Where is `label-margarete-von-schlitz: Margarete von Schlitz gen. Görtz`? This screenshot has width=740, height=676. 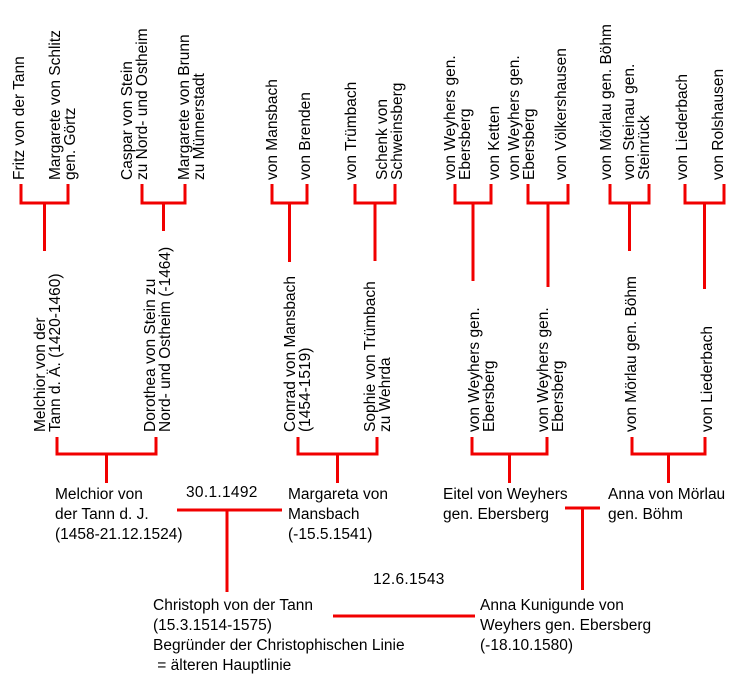
label-margarete-von-schlitz: Margarete von Schlitz gen. Görtz is located at coordinates (63, 105).